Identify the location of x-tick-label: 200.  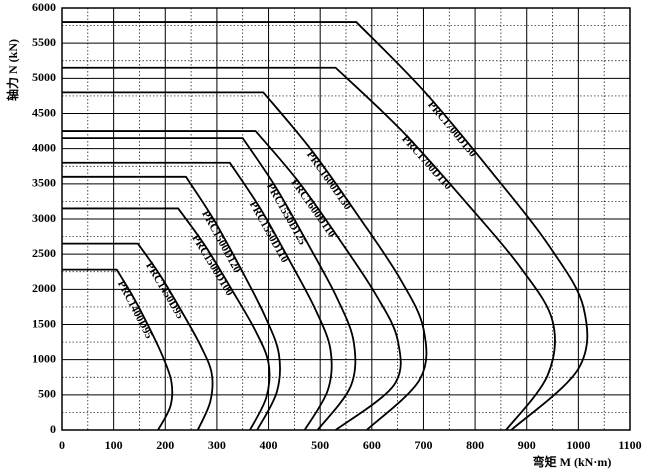
(165, 445).